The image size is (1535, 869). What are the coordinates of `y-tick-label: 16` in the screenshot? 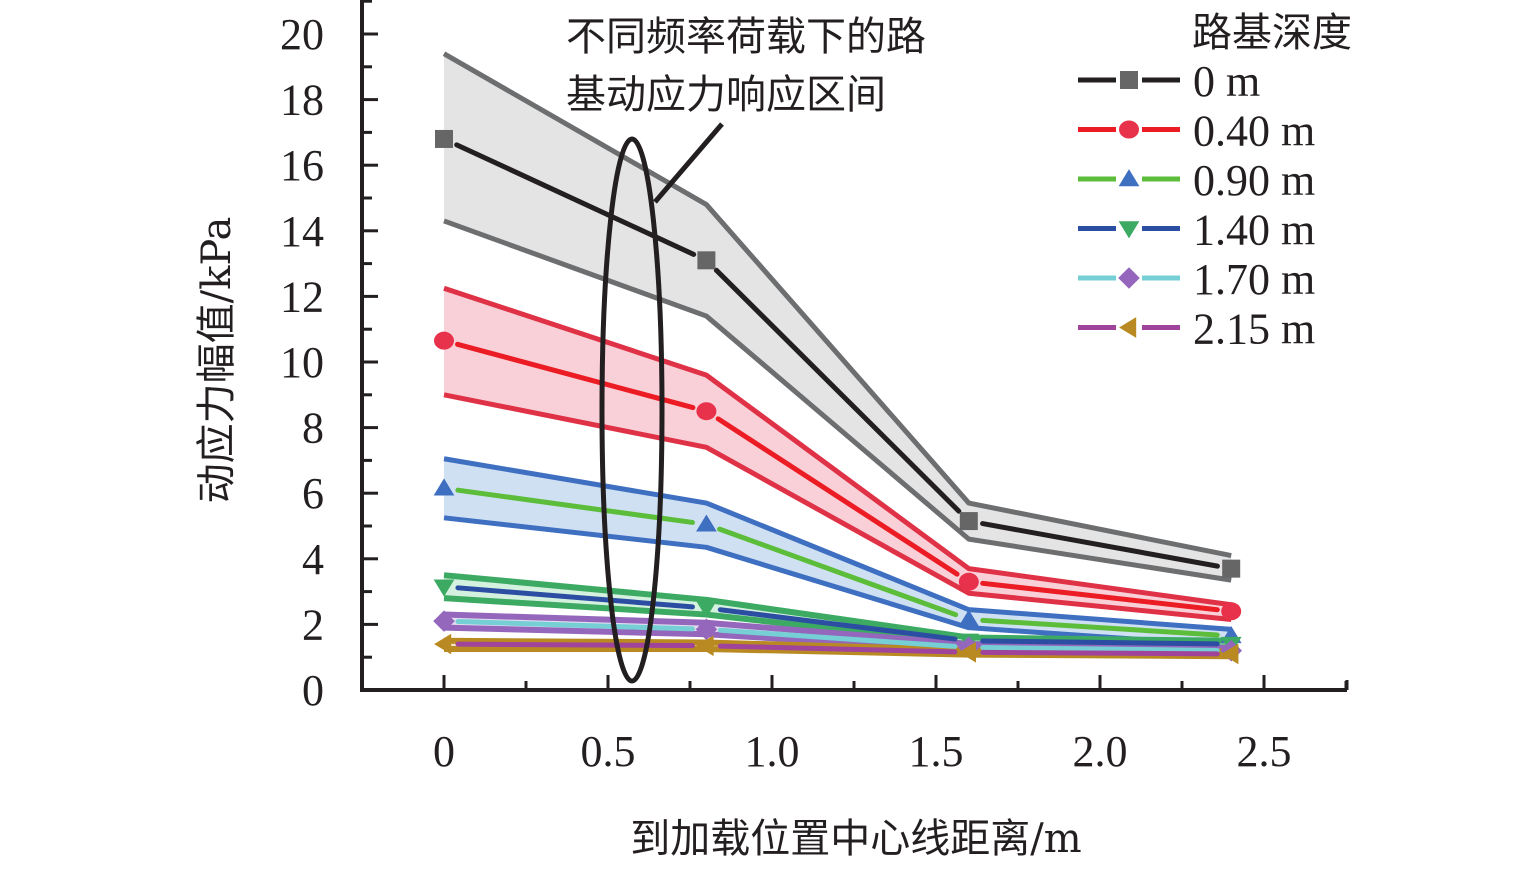 It's located at (302, 165).